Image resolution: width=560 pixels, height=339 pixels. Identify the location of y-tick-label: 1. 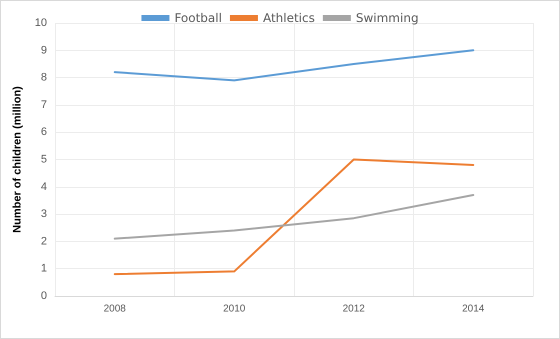
(43, 268).